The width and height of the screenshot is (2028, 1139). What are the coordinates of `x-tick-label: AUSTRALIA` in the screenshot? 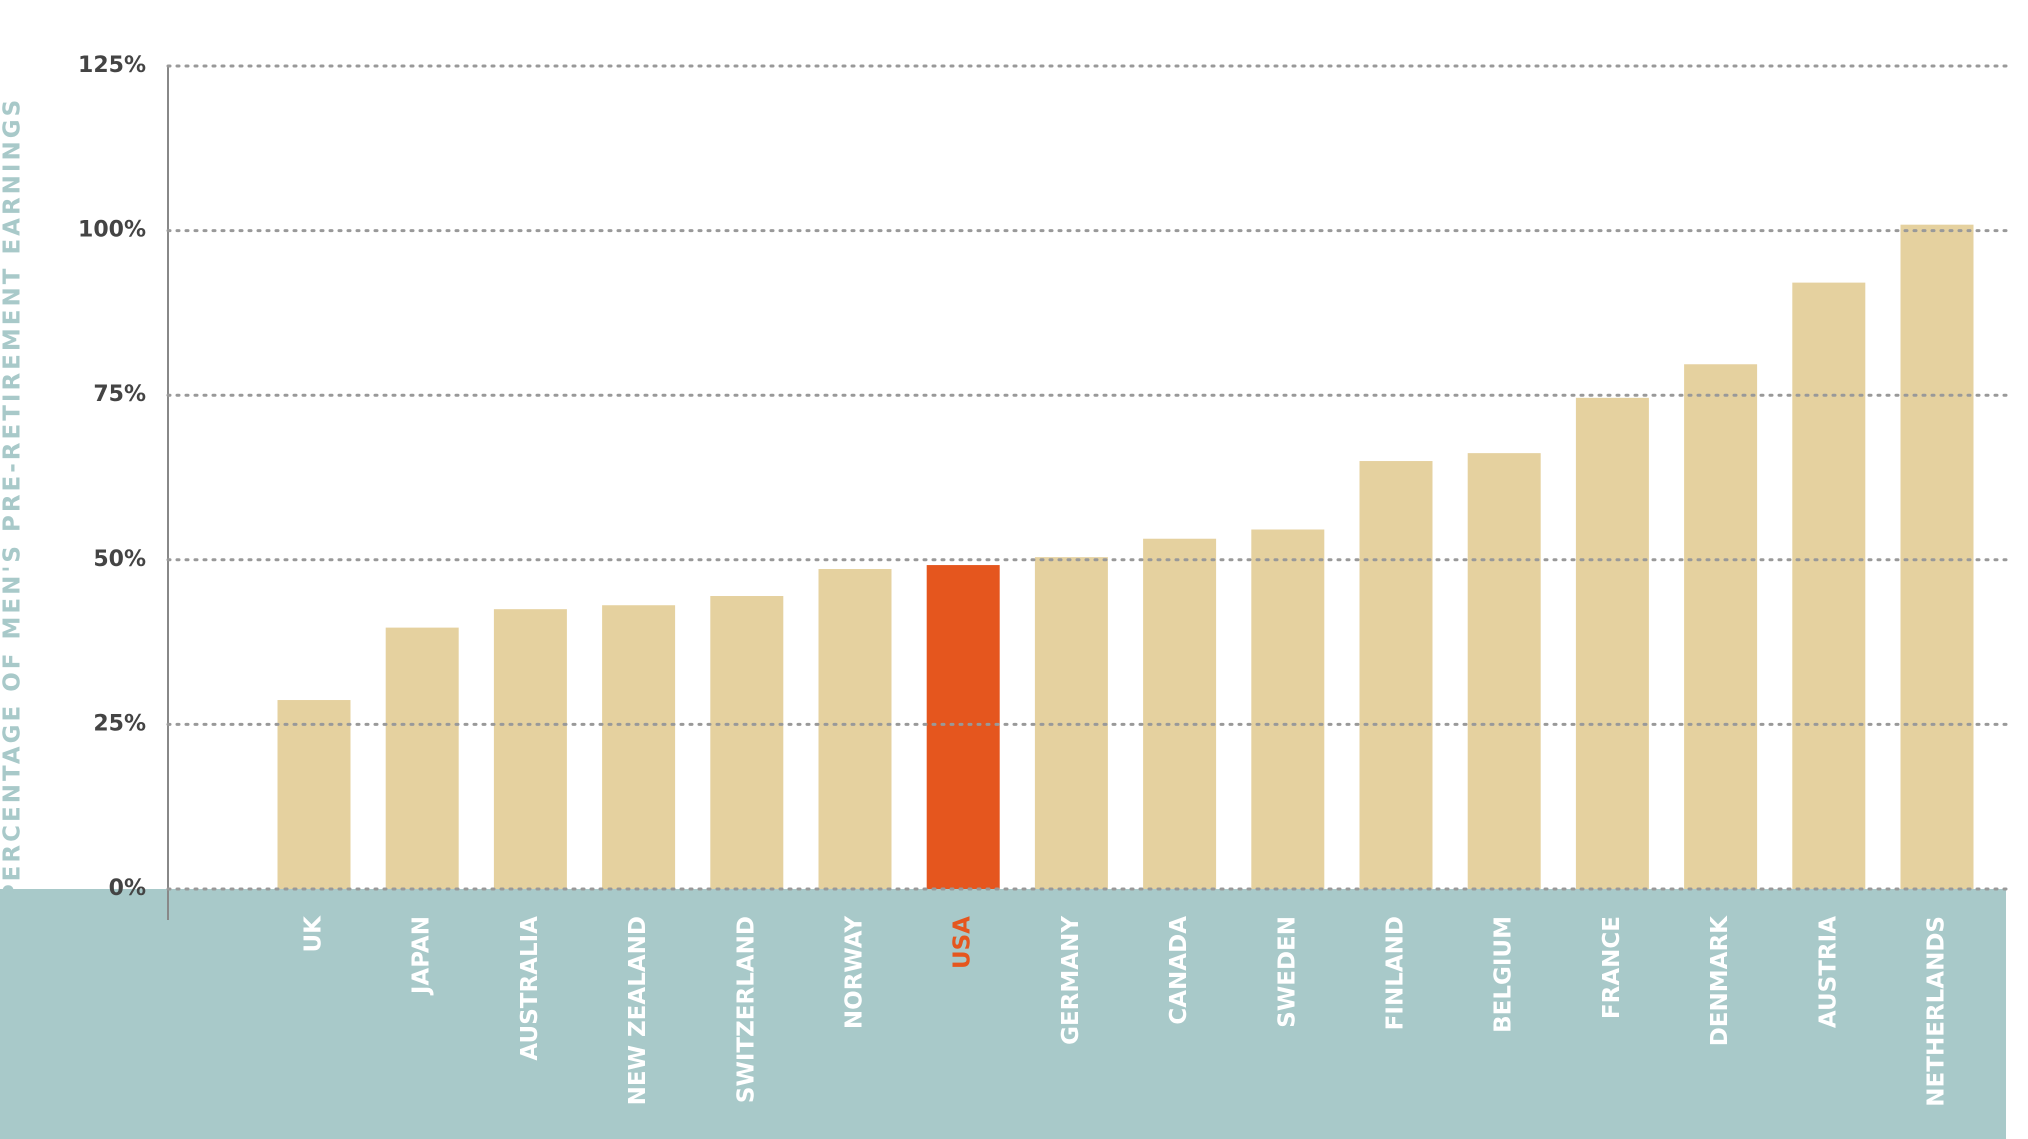 It's located at (530, 988).